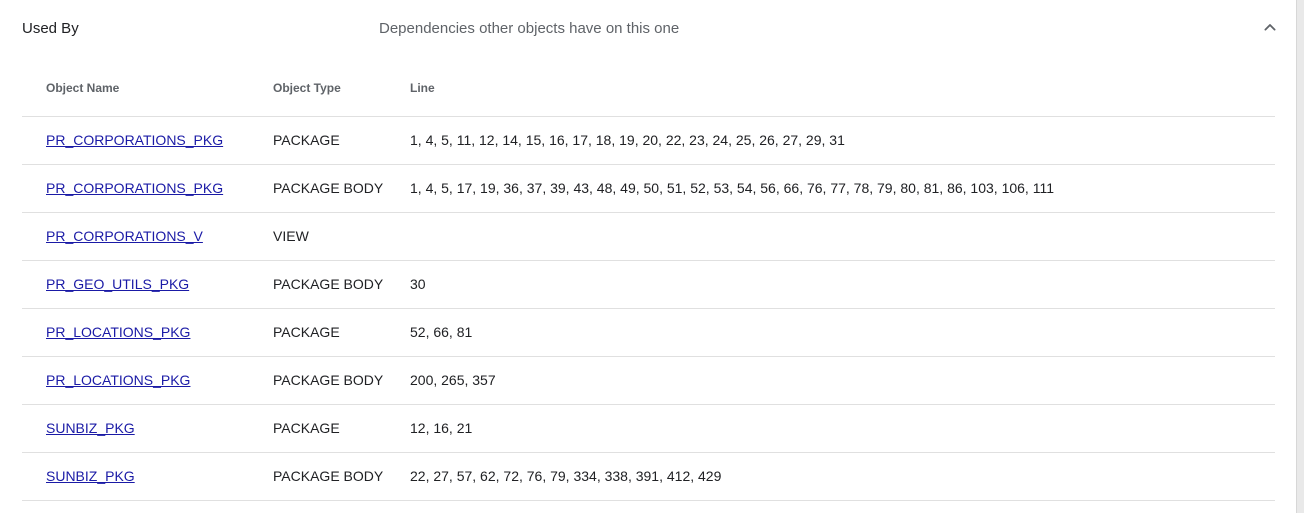 The image size is (1304, 513). I want to click on chevron-up-icon, so click(1270, 27).